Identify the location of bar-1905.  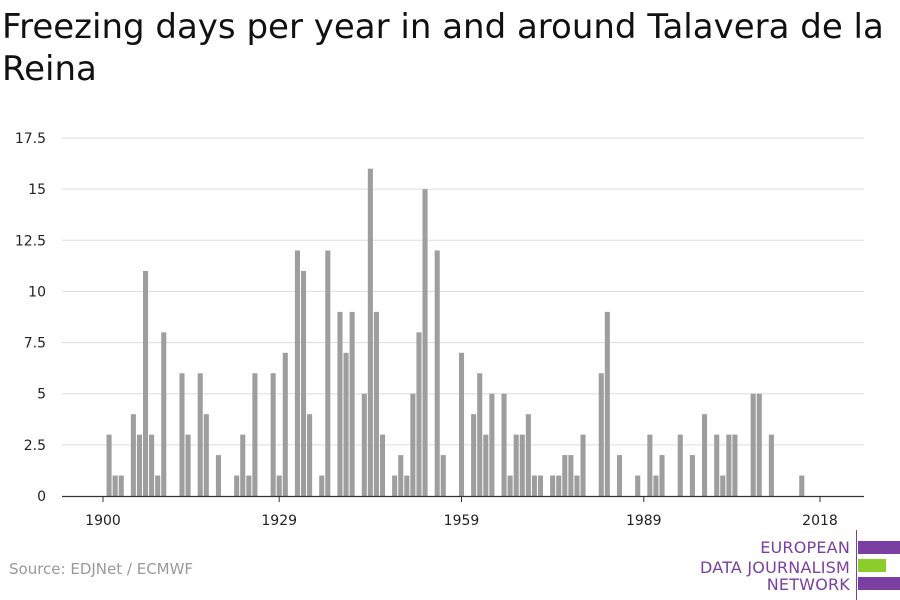
(133, 455).